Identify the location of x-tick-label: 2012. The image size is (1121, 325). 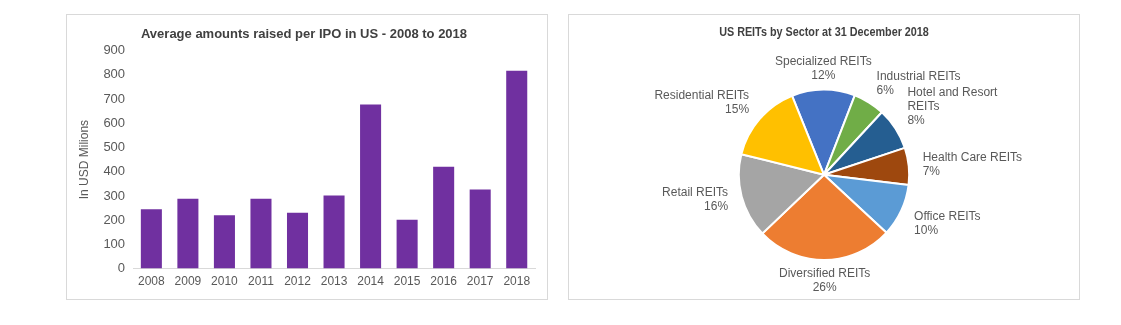
(298, 281).